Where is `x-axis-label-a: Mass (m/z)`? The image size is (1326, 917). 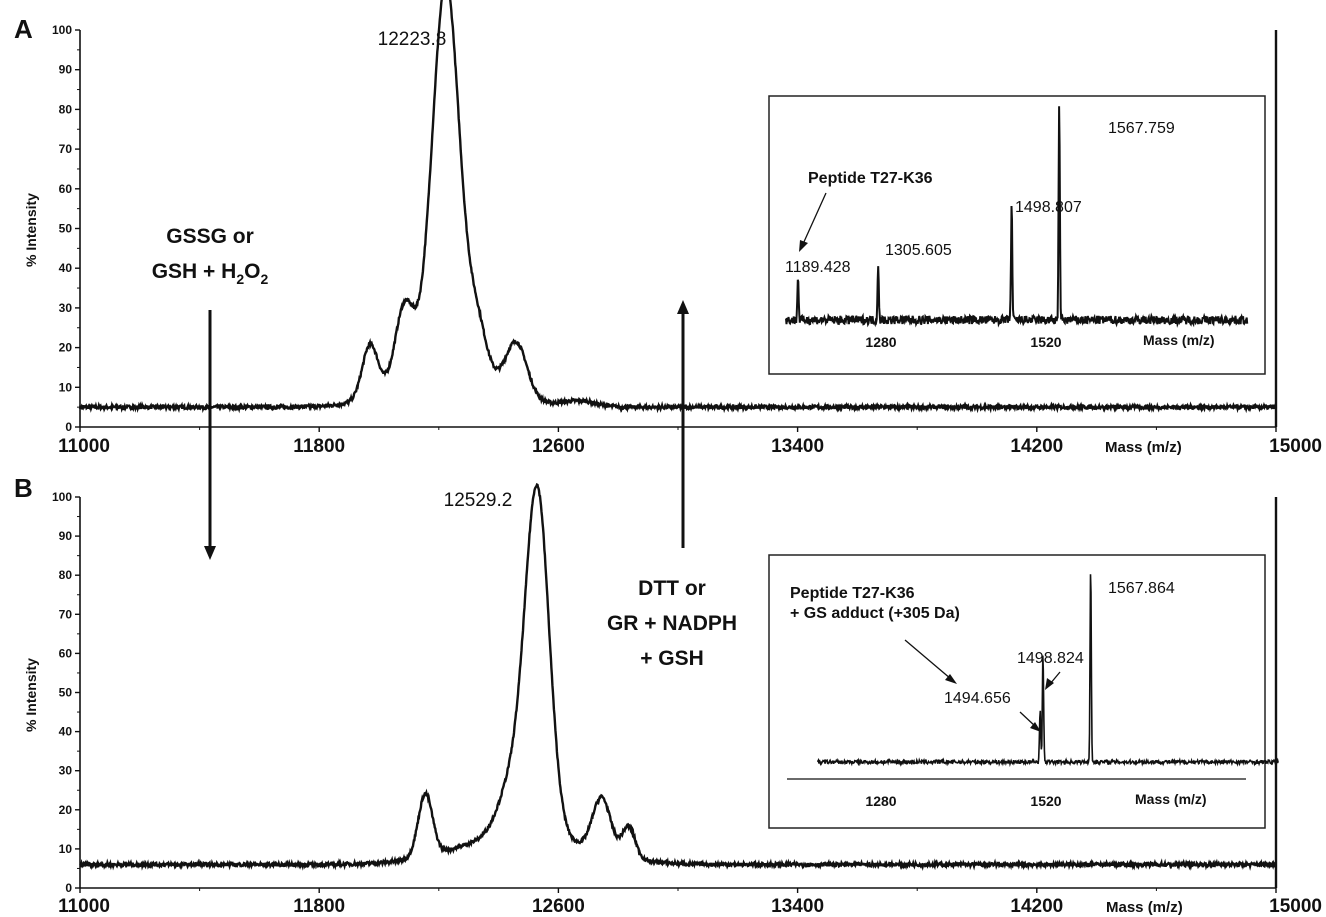
x-axis-label-a: Mass (m/z) is located at coordinates (1143, 447).